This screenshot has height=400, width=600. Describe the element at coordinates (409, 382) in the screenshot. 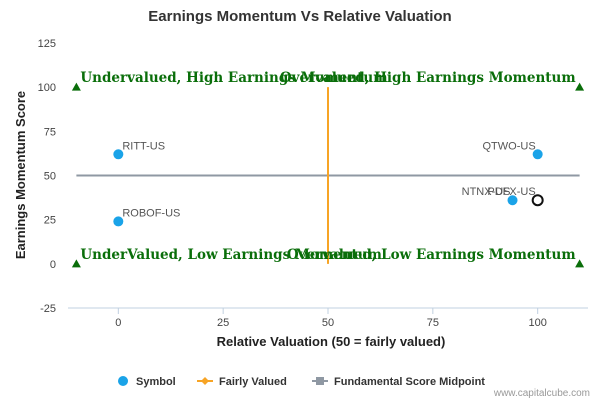

I see `legend-label-midpoint: Fundamental Score Midpoint` at that location.